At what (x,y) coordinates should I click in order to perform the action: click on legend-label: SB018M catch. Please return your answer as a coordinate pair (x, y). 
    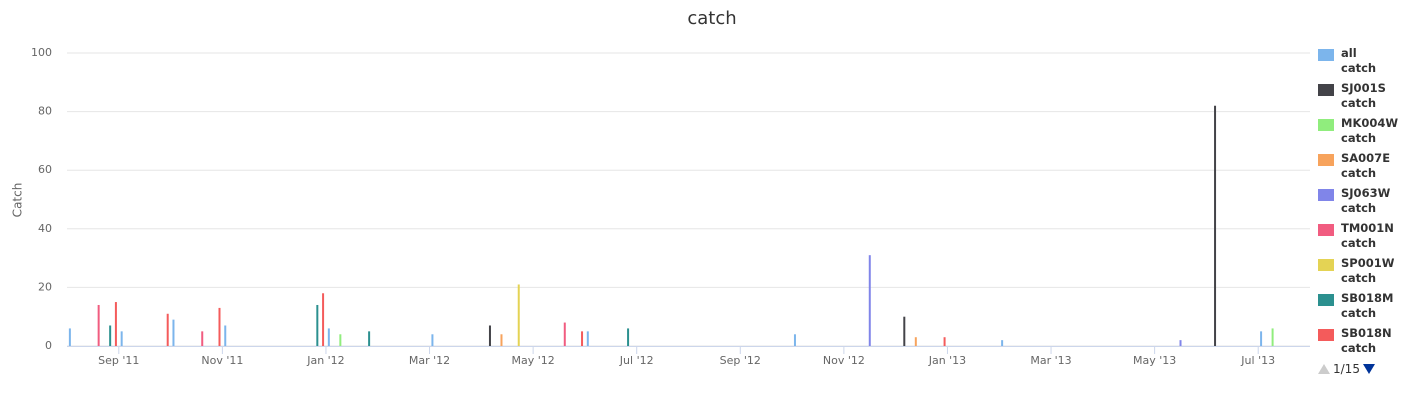
    Looking at the image, I should click on (1367, 305).